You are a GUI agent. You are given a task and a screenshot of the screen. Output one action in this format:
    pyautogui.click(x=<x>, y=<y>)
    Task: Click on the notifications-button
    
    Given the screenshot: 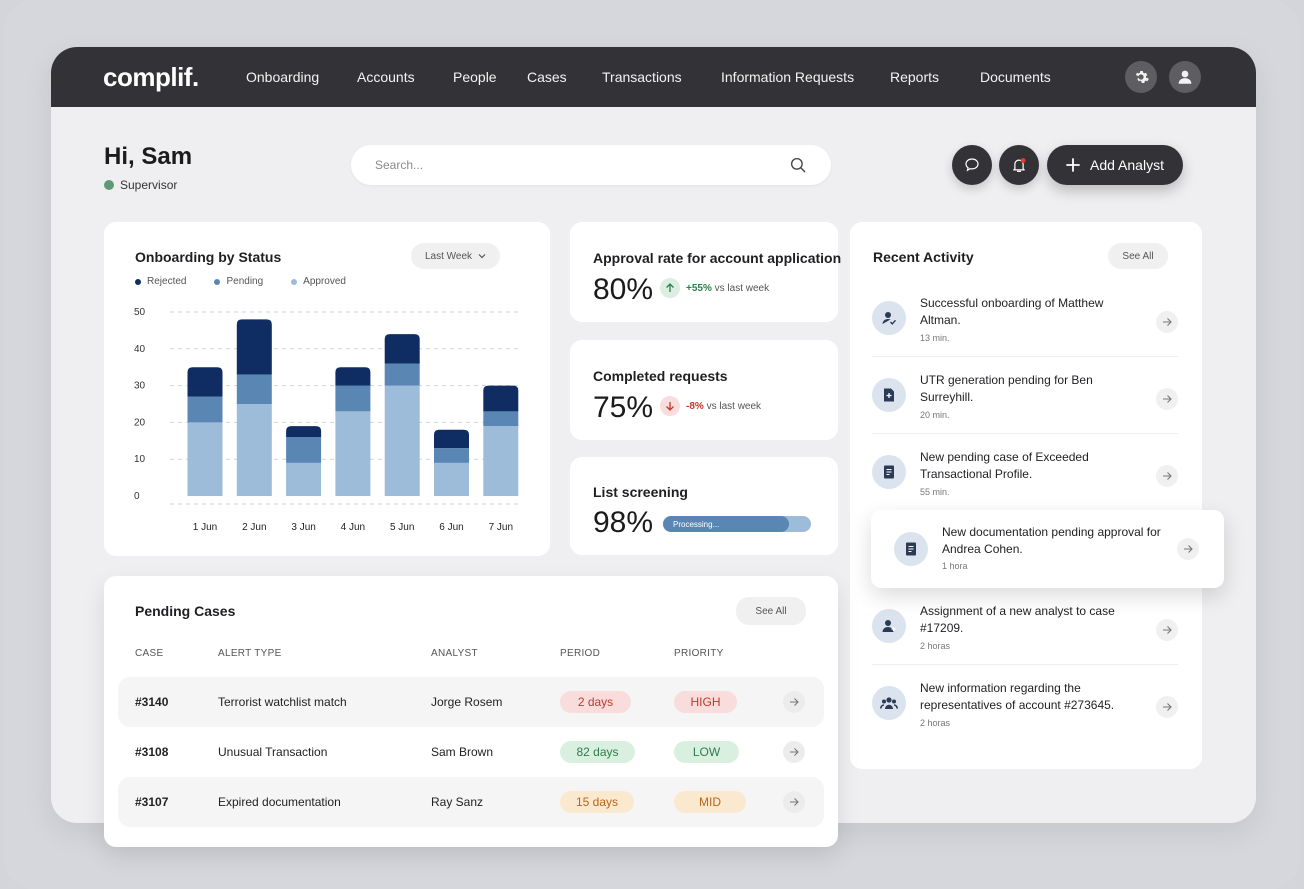 What is the action you would take?
    pyautogui.click(x=1019, y=165)
    